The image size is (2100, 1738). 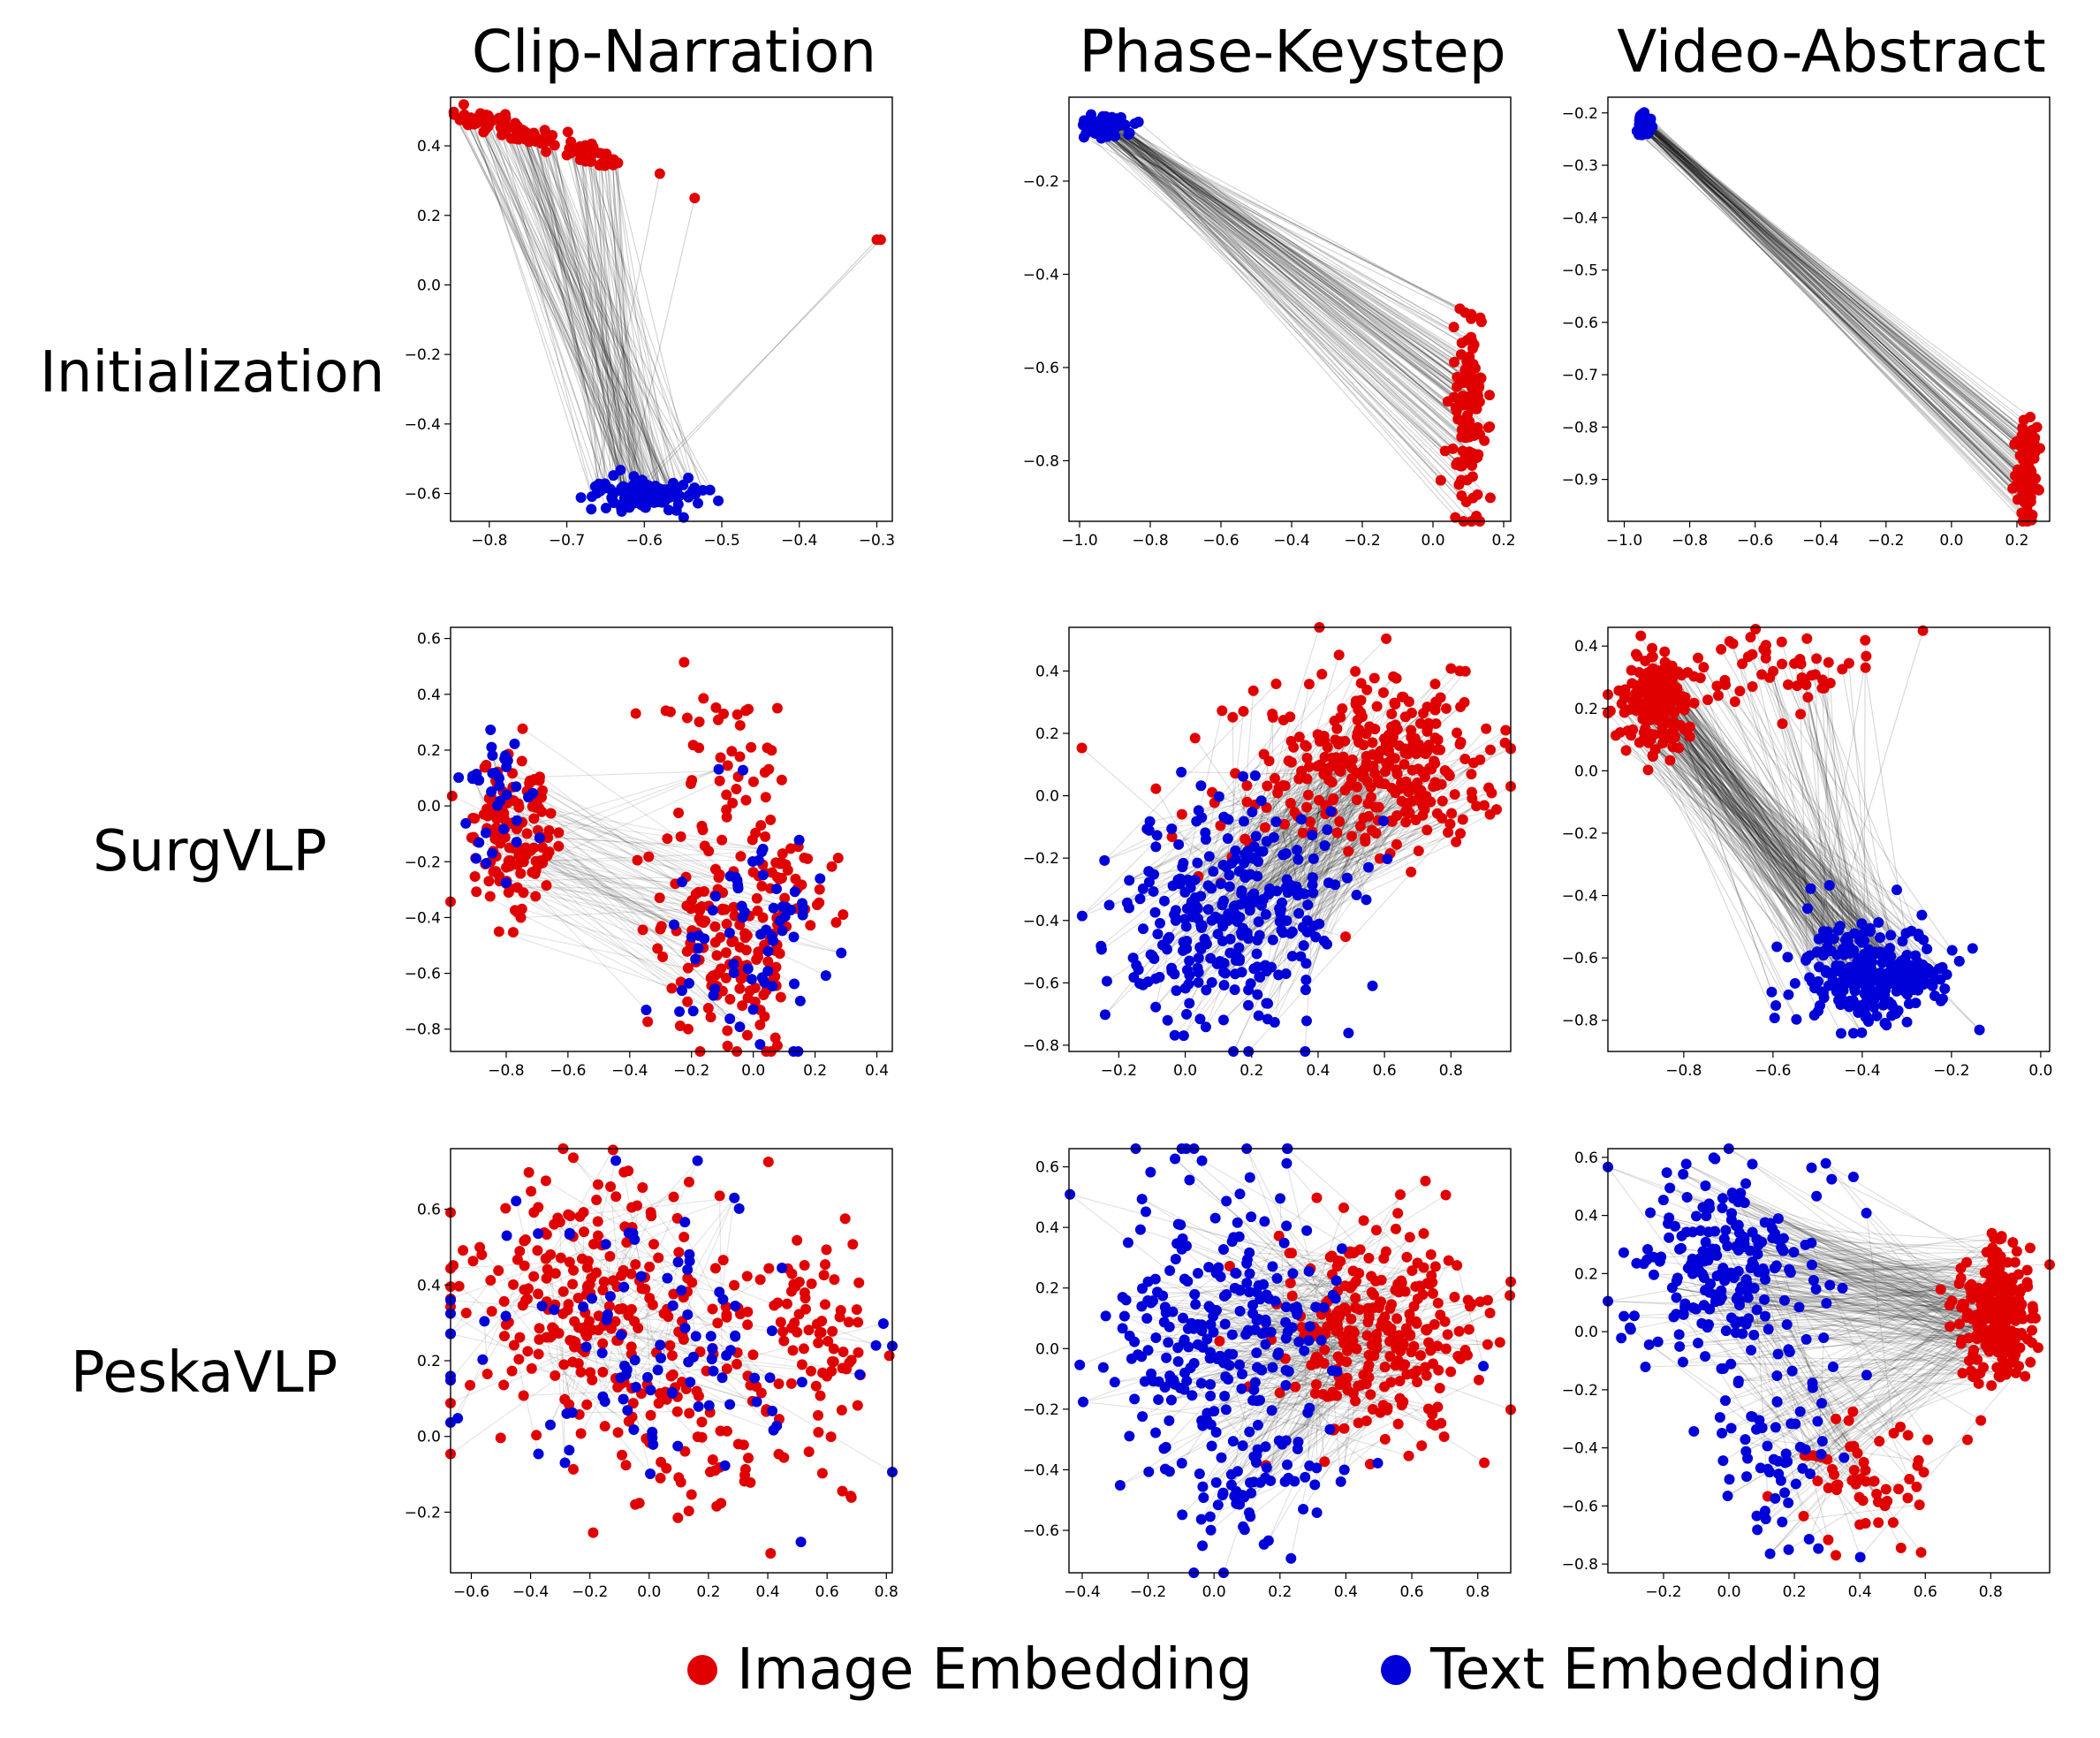 I want to click on y-tick-label: 0.2, so click(x=429, y=216).